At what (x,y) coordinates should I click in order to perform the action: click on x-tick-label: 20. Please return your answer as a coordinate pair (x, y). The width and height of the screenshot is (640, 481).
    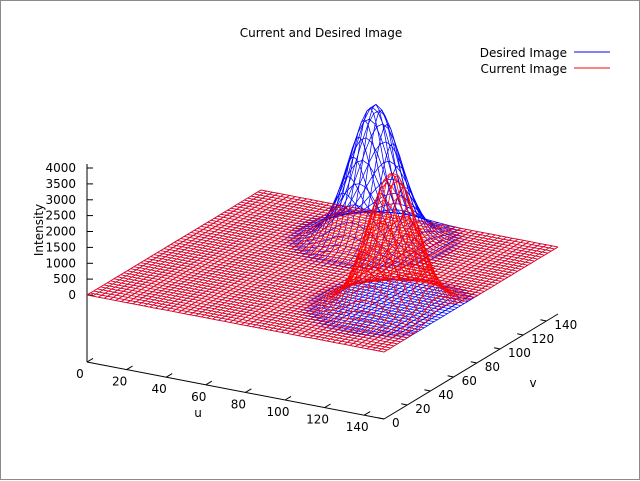
    Looking at the image, I should click on (119, 382).